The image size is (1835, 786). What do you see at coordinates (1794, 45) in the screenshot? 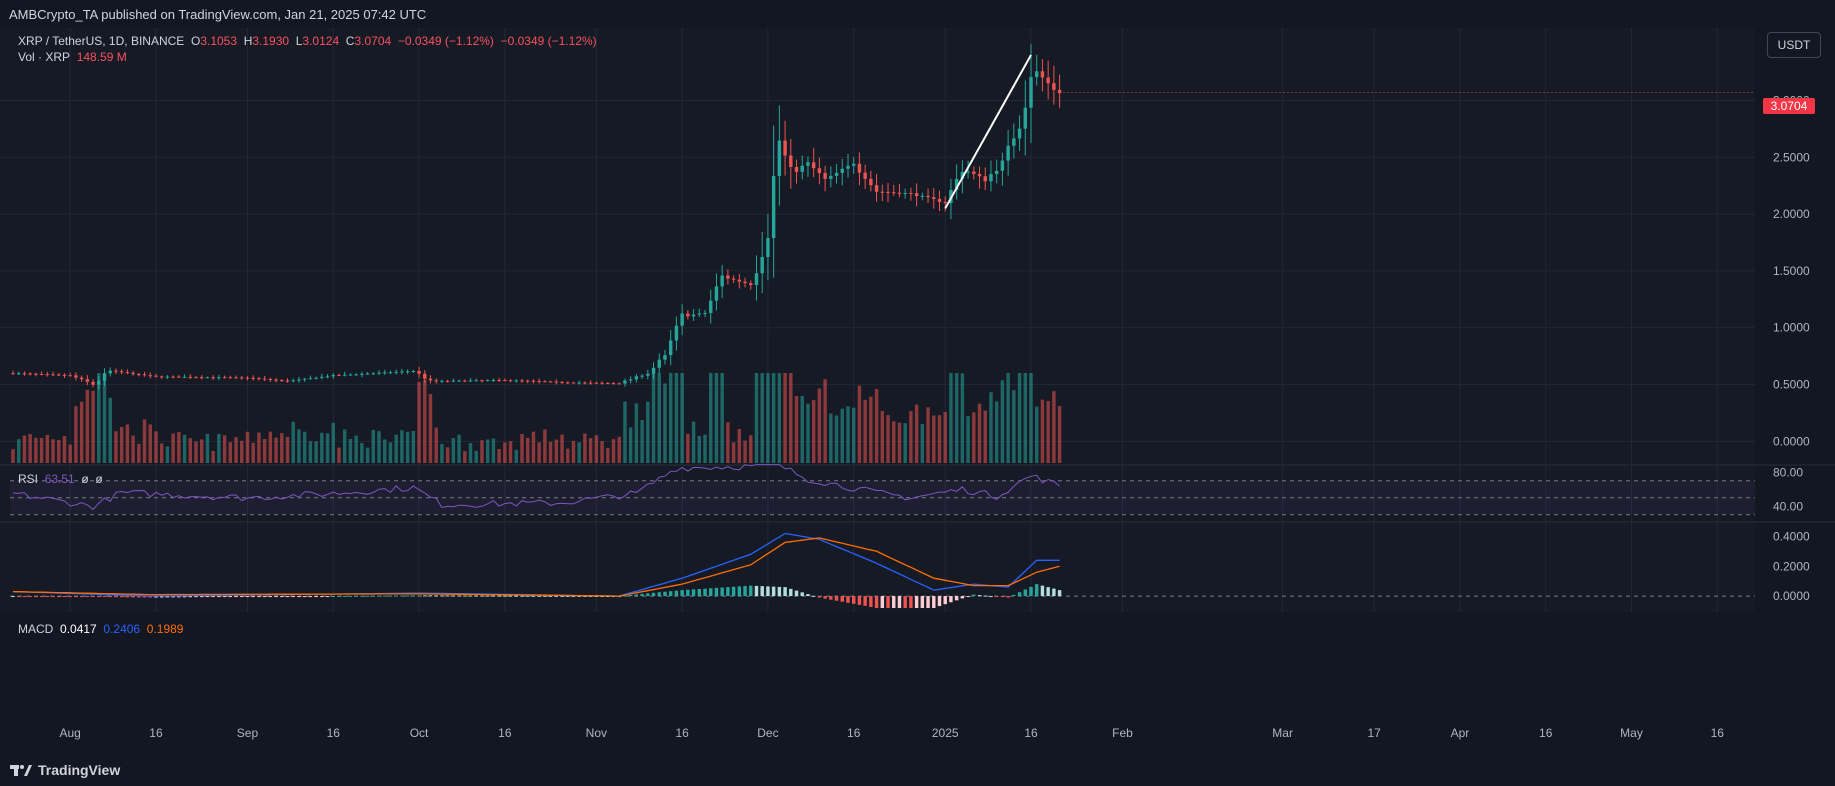
I see `currency-button: USDT` at bounding box center [1794, 45].